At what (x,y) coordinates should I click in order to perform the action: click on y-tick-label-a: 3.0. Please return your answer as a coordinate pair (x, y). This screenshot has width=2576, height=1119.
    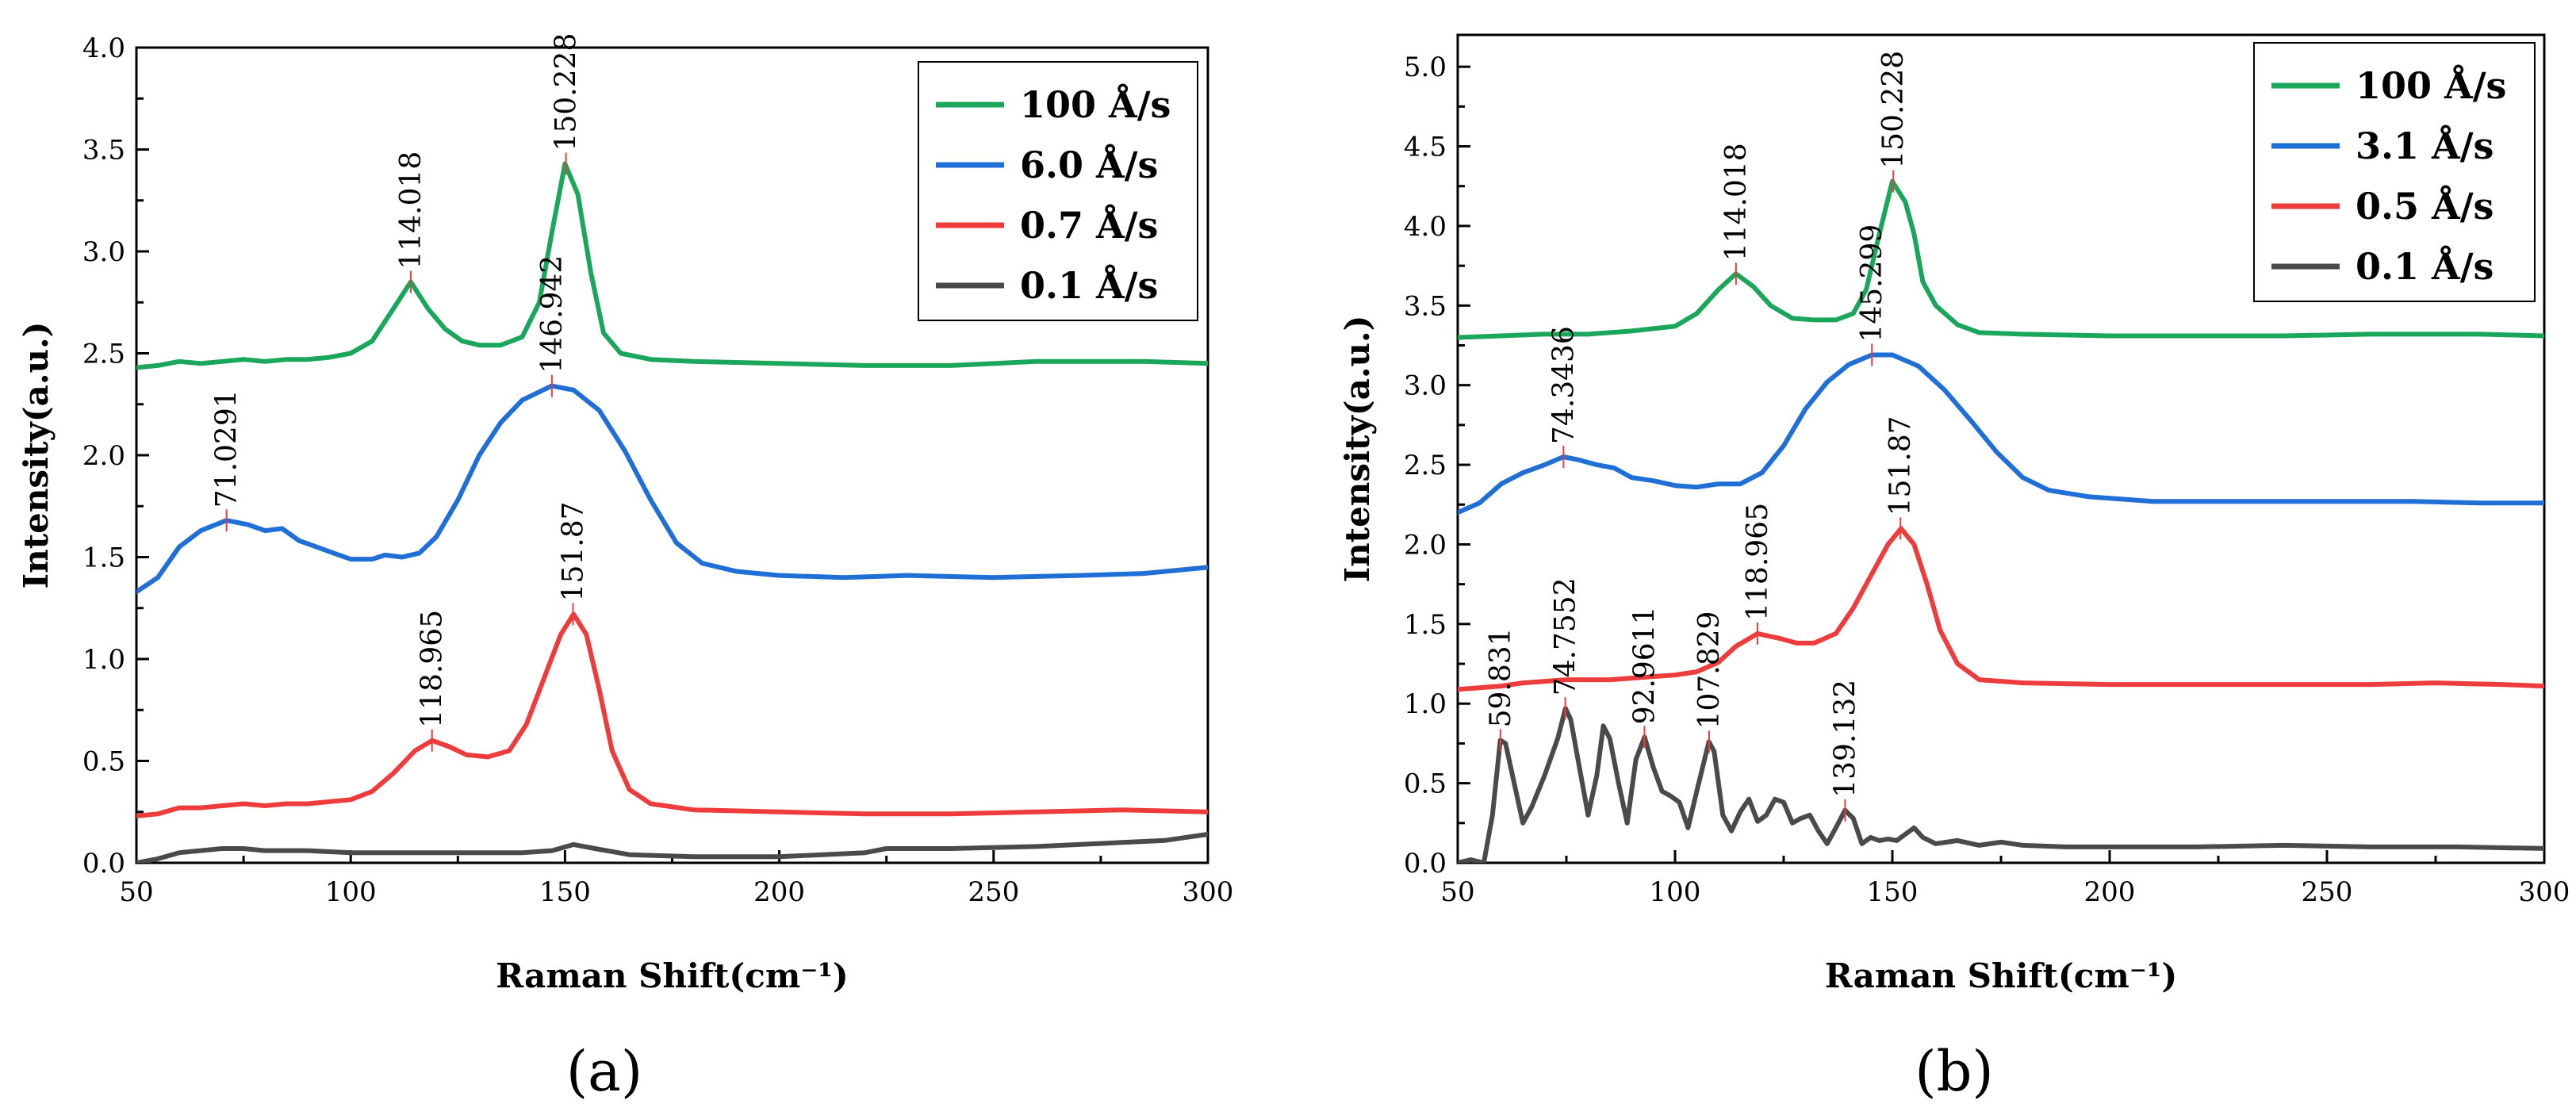
    Looking at the image, I should click on (103, 252).